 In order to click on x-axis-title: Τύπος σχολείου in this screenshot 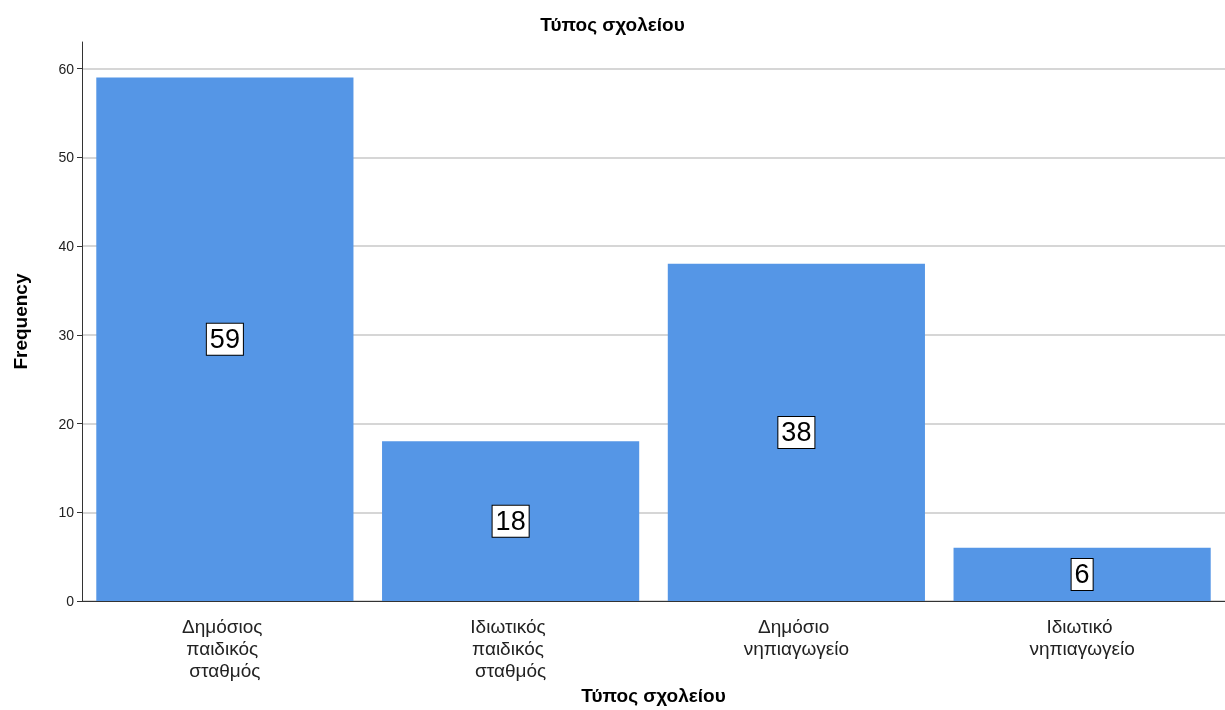, I will do `click(653, 695)`.